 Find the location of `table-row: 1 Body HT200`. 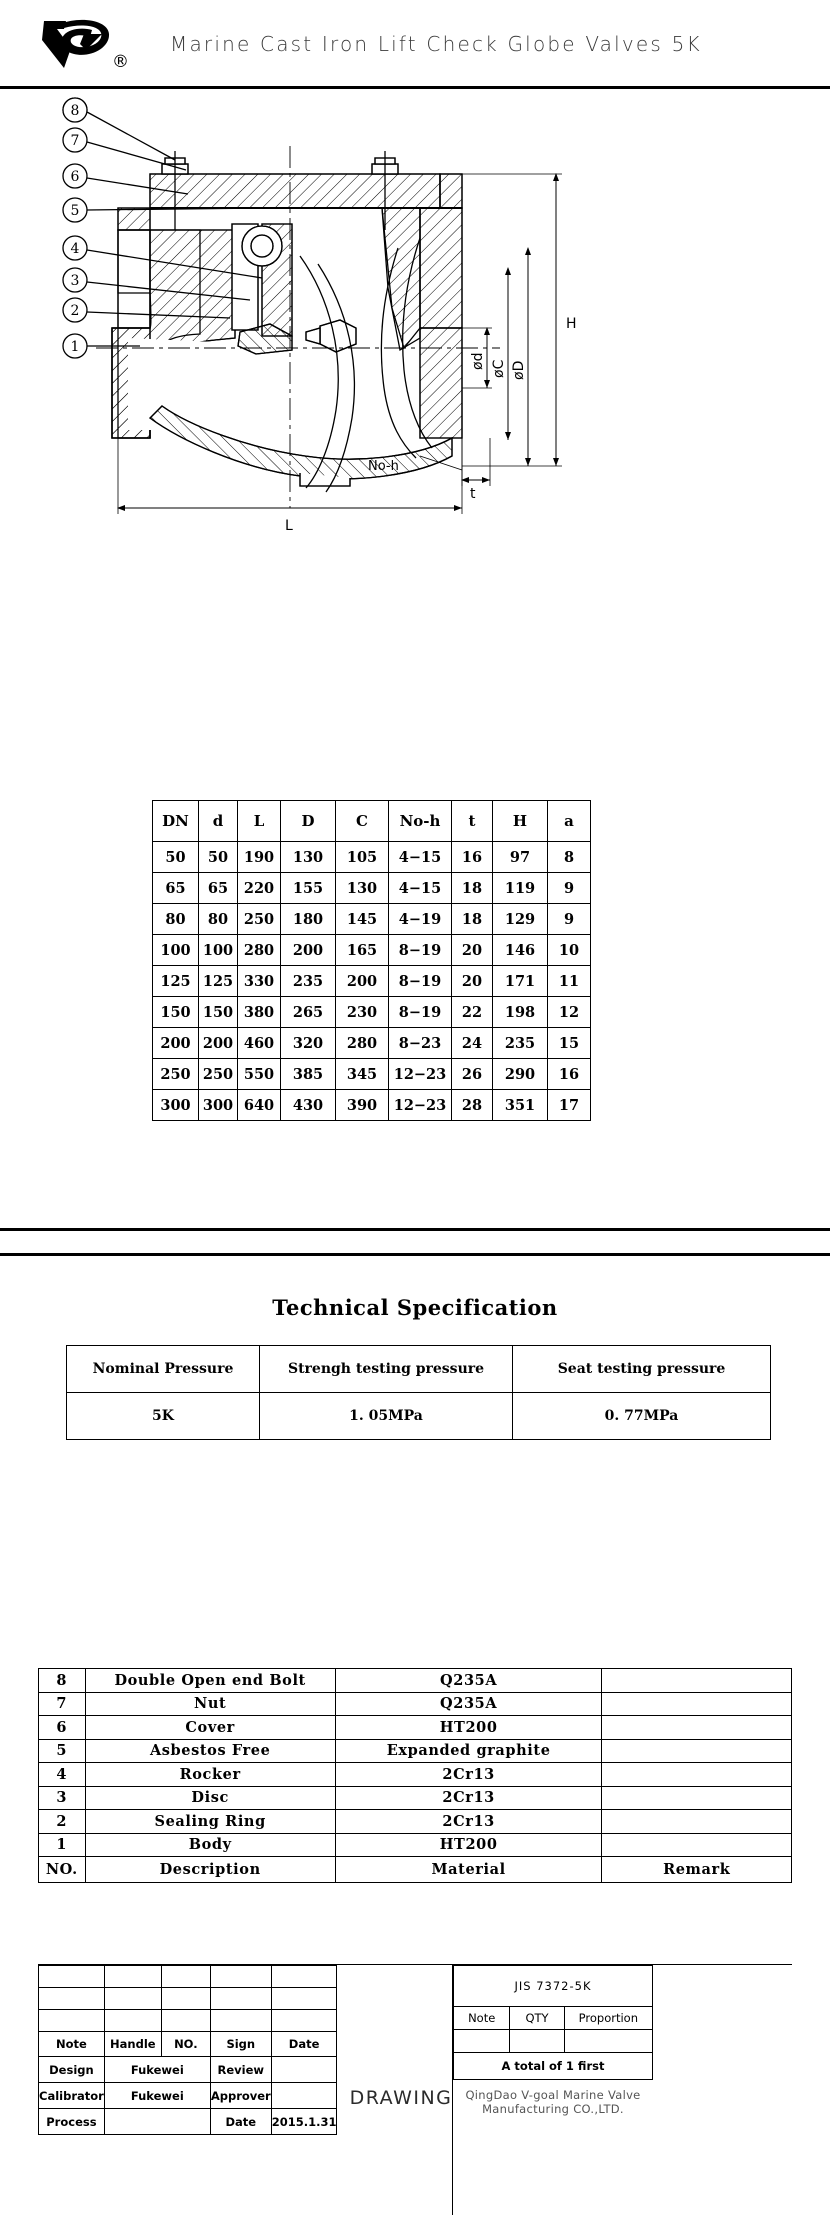

table-row: 1 Body HT200 is located at coordinates (415, 1844).